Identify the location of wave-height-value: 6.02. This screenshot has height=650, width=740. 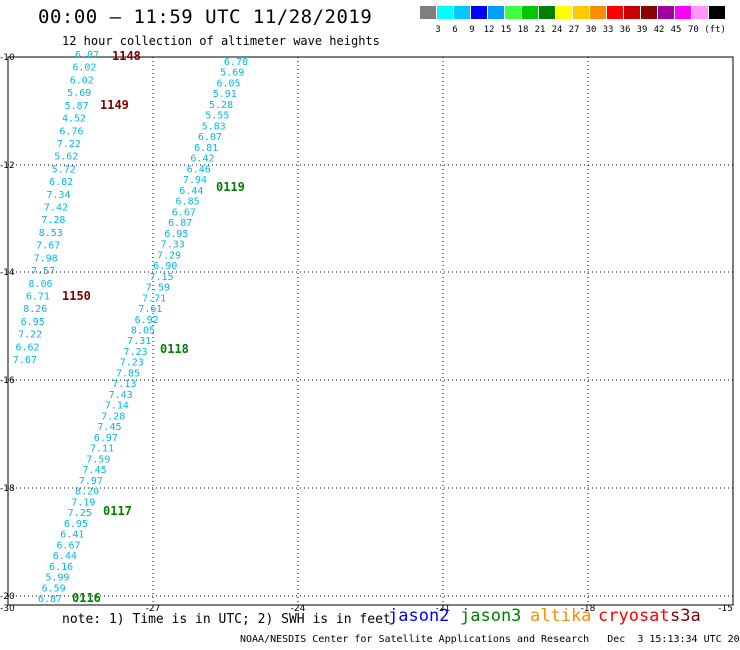
(82, 80).